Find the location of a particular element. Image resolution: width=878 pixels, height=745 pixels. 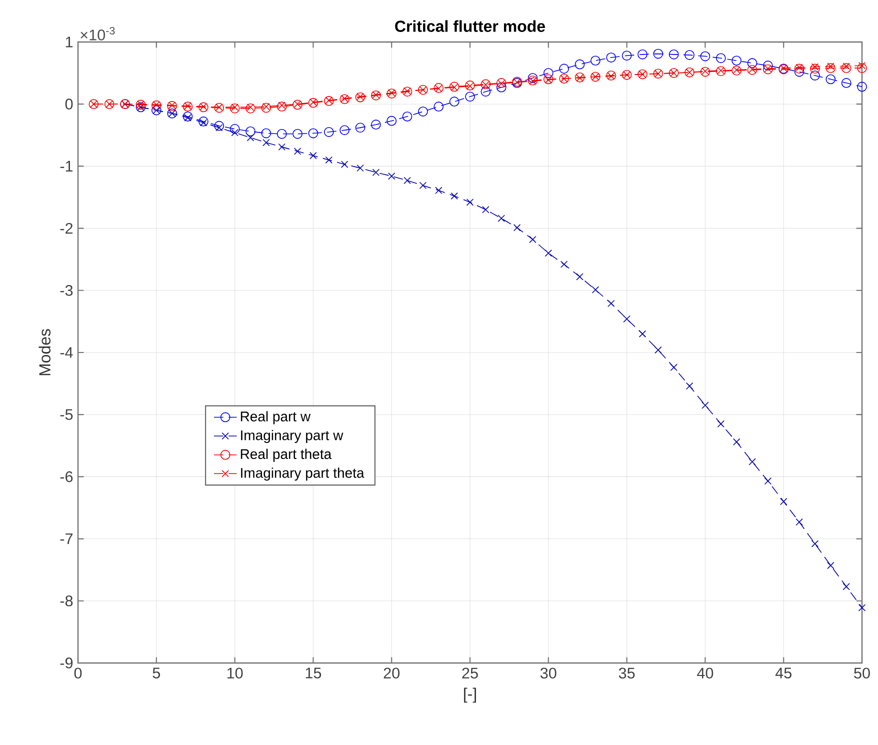

x-tick-label: 30 is located at coordinates (548, 673).